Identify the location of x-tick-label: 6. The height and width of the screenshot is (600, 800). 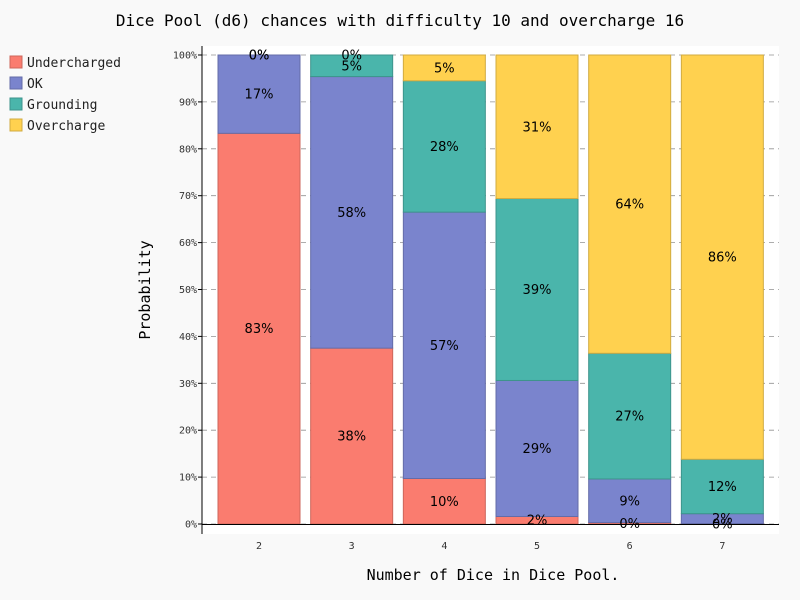
(630, 546).